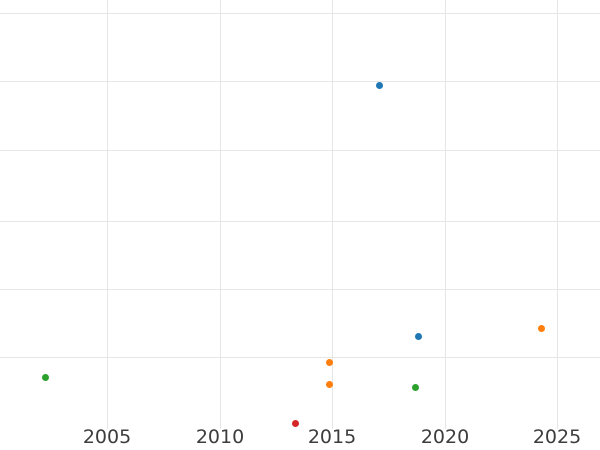 This screenshot has height=450, width=600. Describe the element at coordinates (295, 423) in the screenshot. I see `scatter-point-red` at that location.